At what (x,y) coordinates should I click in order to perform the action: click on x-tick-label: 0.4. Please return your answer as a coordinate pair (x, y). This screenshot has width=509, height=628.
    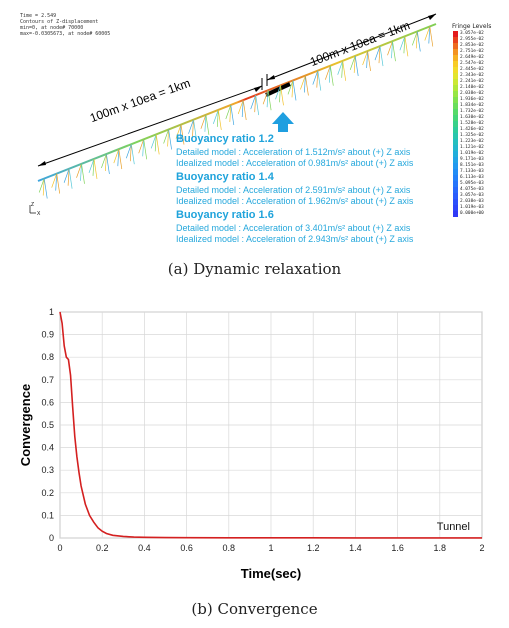
    Looking at the image, I should click on (144, 548).